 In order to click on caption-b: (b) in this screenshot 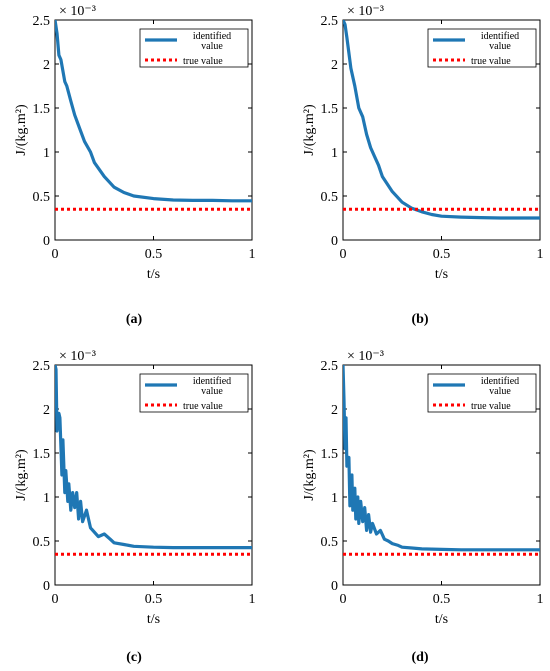, I will do `click(420, 319)`.